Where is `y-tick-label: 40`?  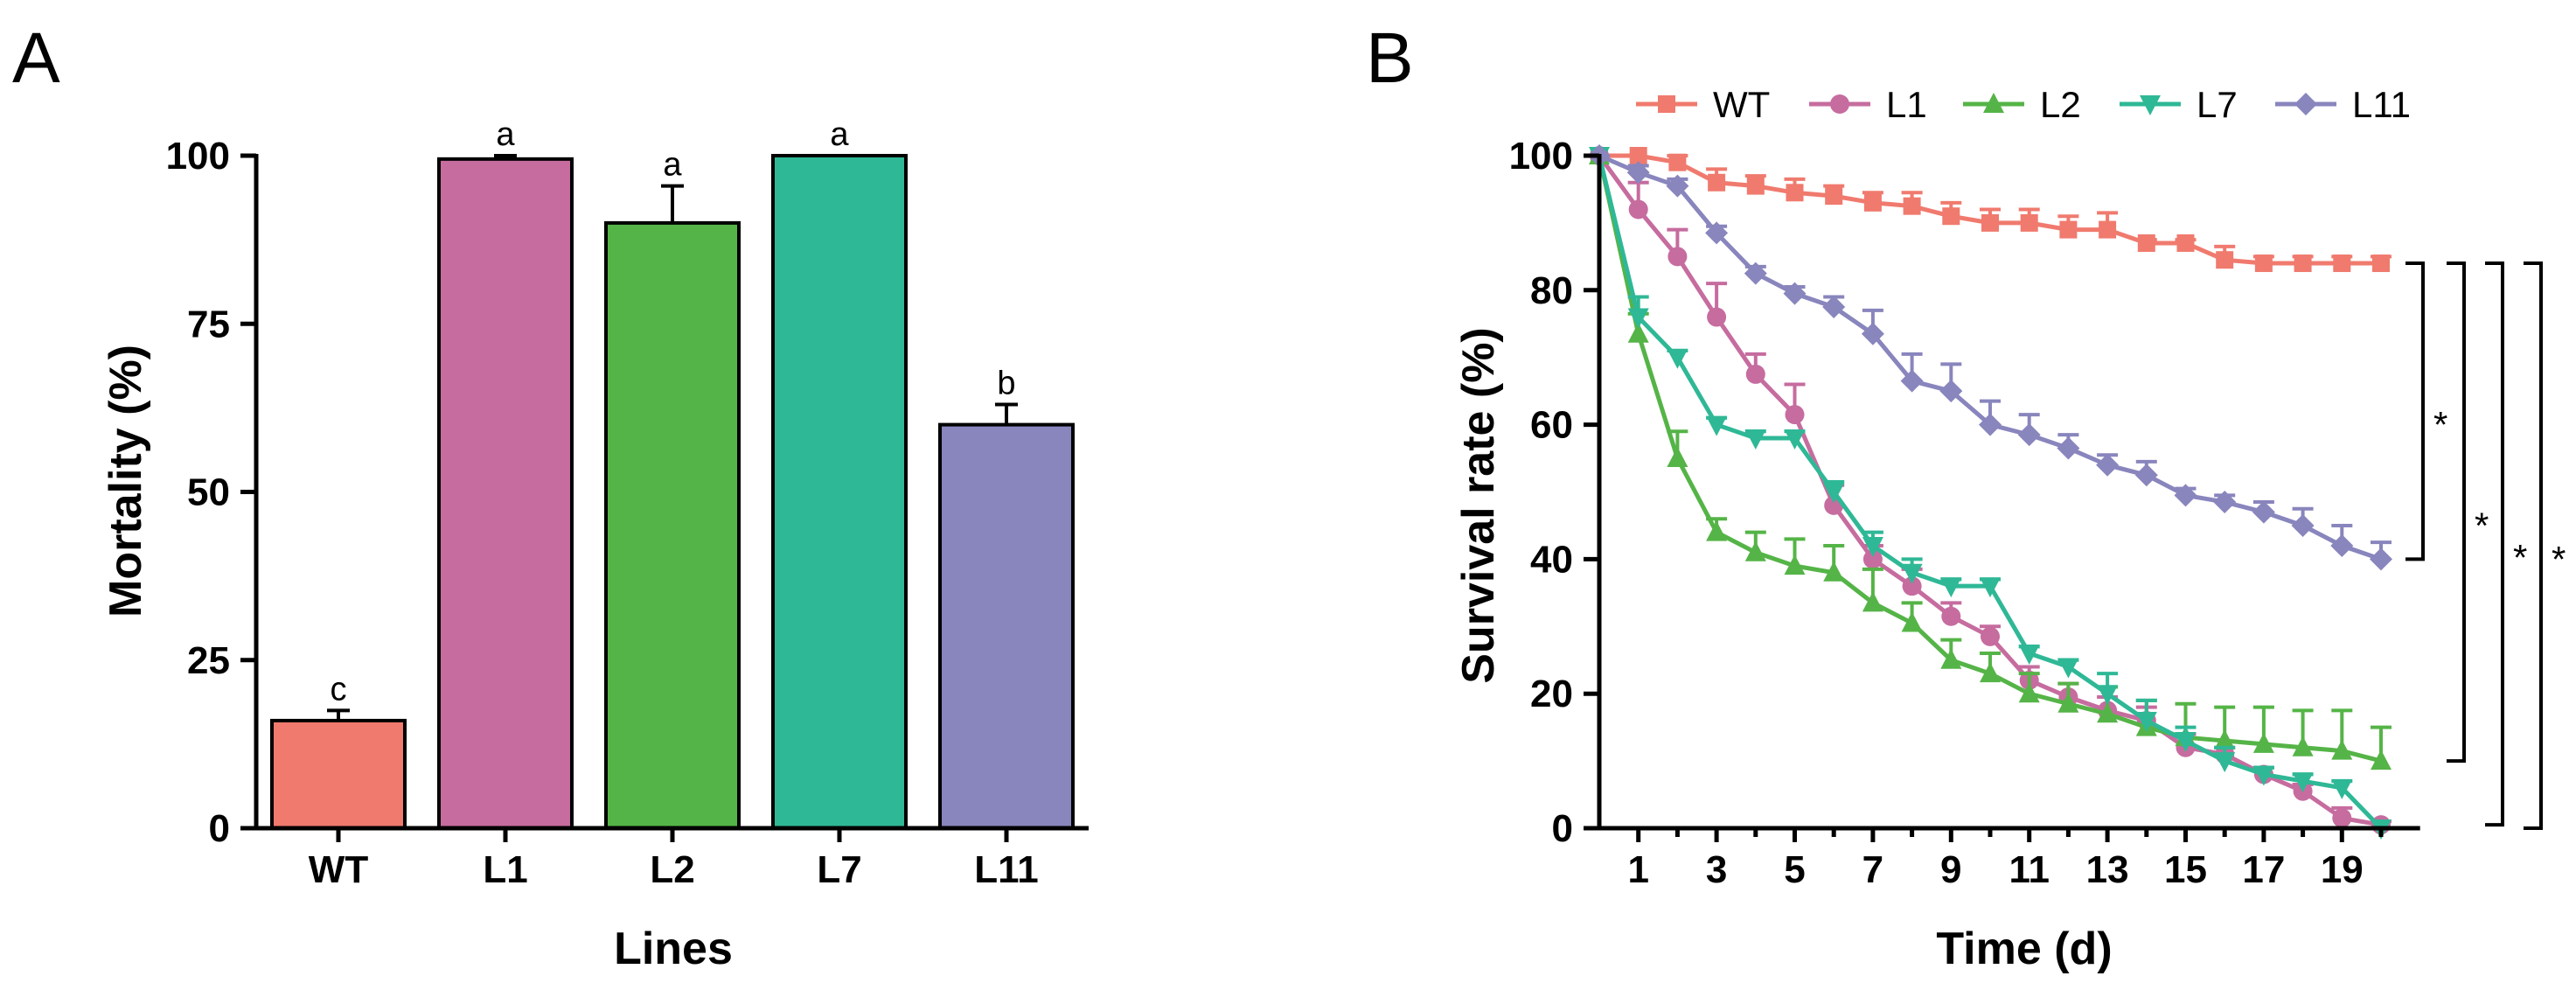
y-tick-label: 40 is located at coordinates (1551, 559).